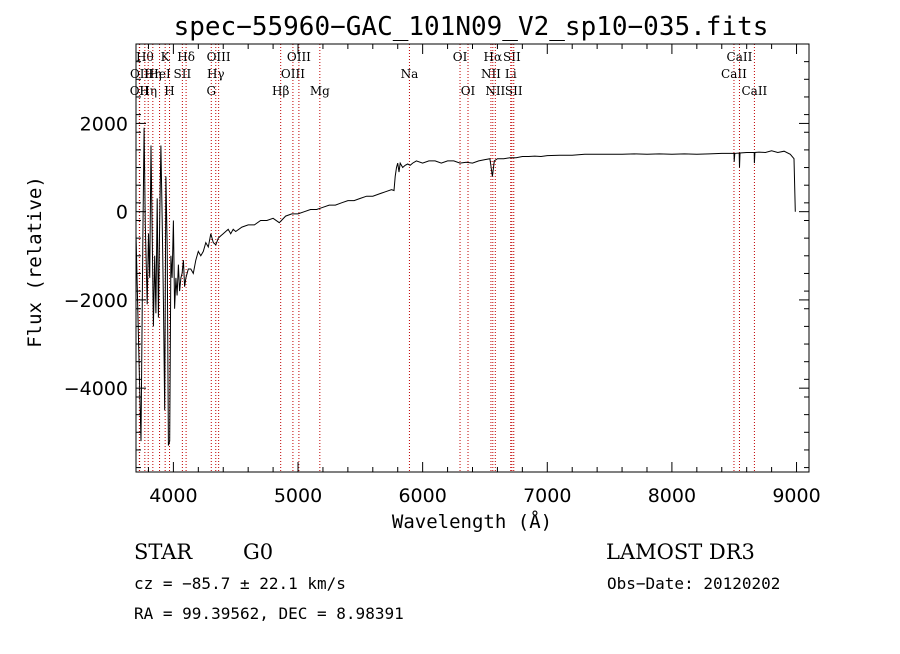 The image size is (900, 654). What do you see at coordinates (240, 583) in the screenshot?
I see `redshift-cz: cz = −85.7 ± 22.1 km/s` at bounding box center [240, 583].